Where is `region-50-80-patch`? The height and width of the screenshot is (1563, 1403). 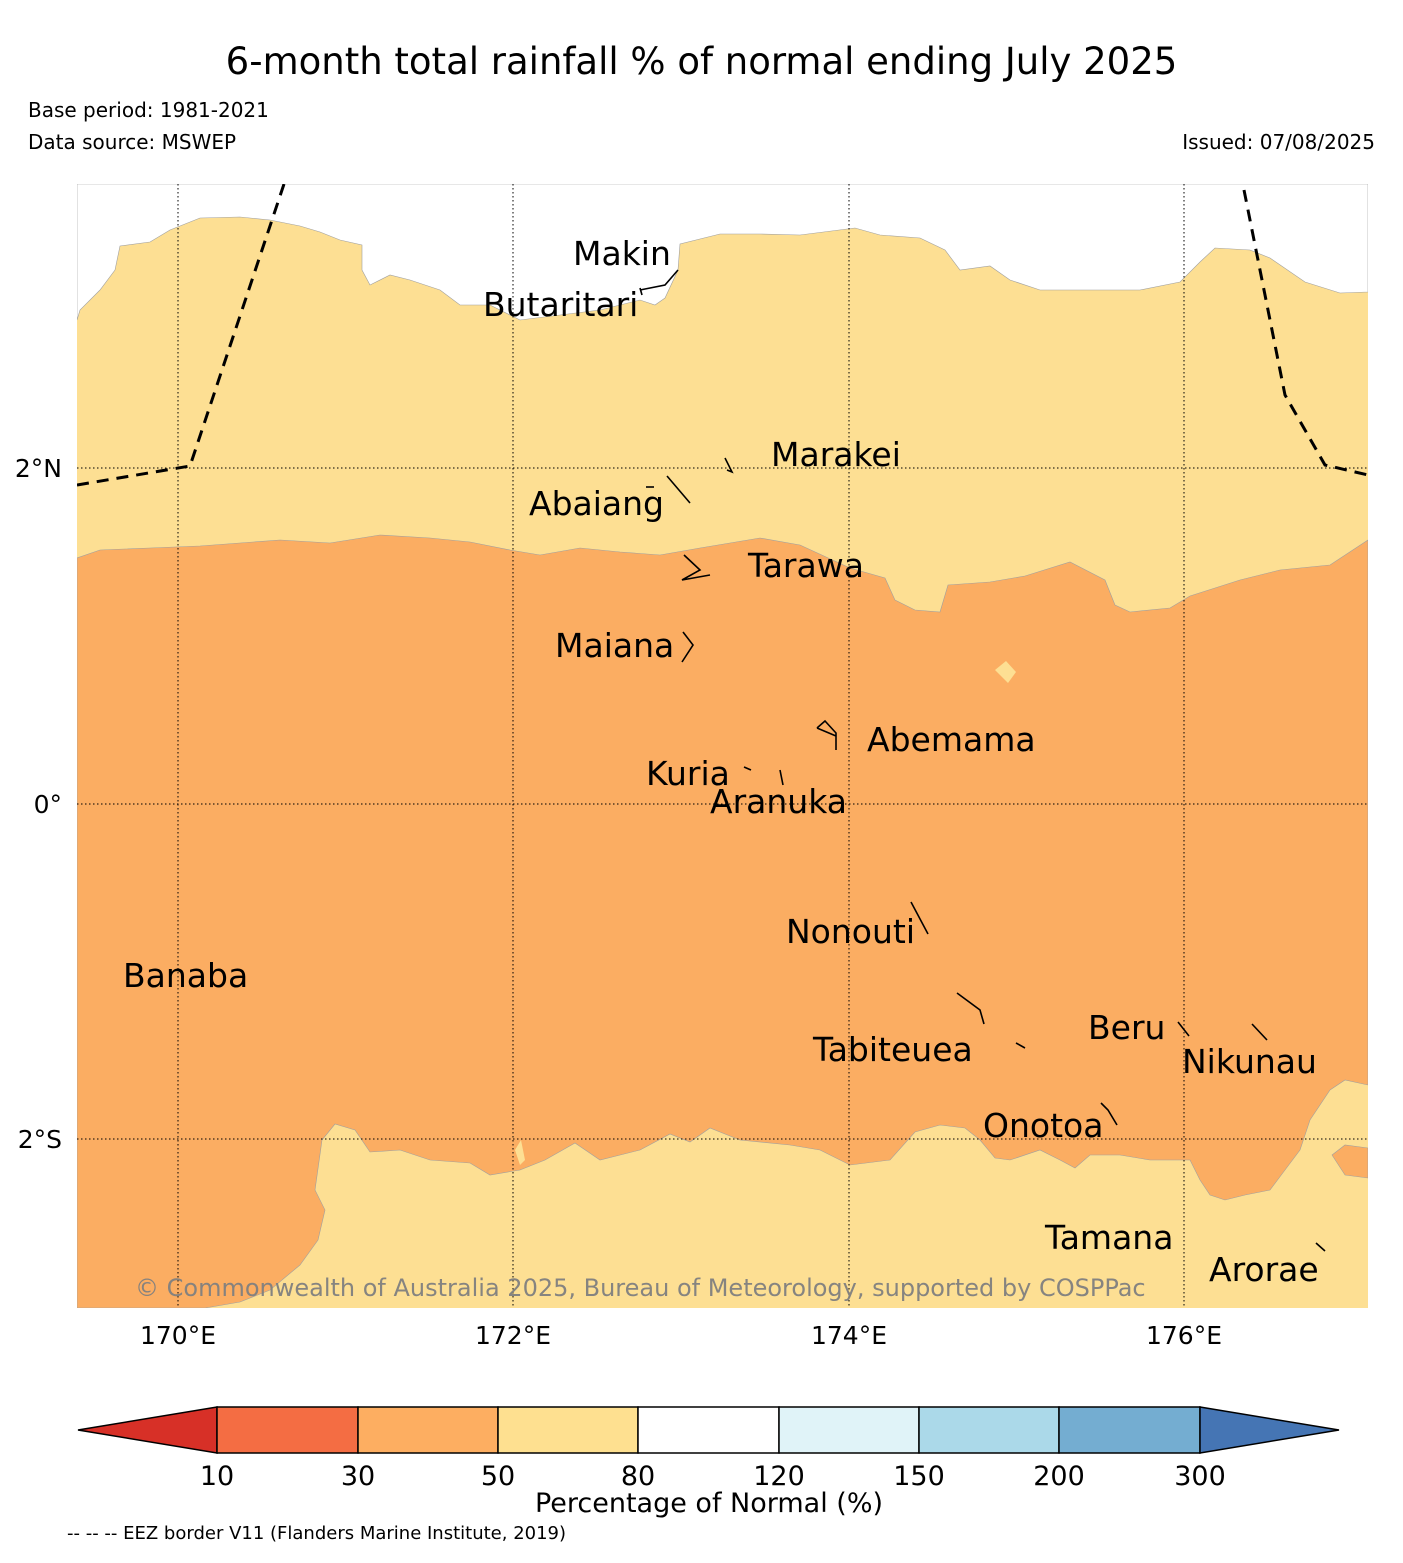
region-50-80-patch is located at coordinates (1005, 672).